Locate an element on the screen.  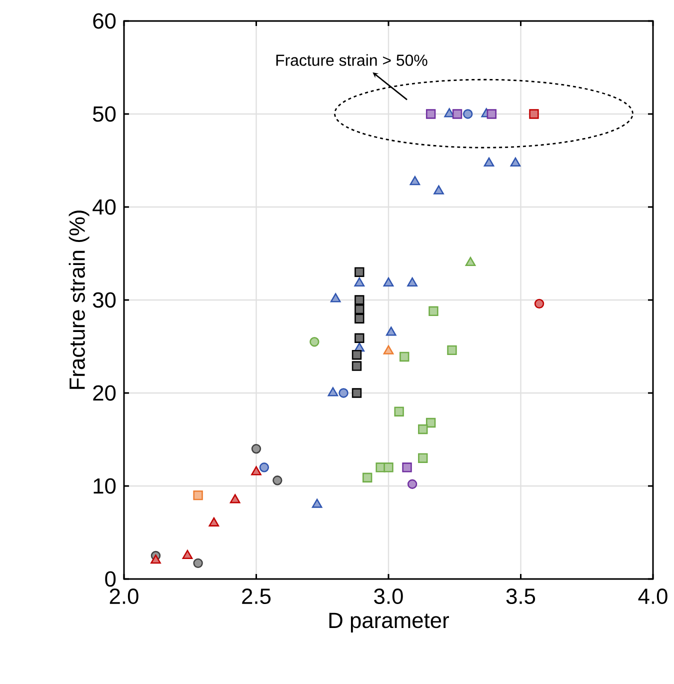
y-tick-label: 10 is located at coordinates (105, 486).